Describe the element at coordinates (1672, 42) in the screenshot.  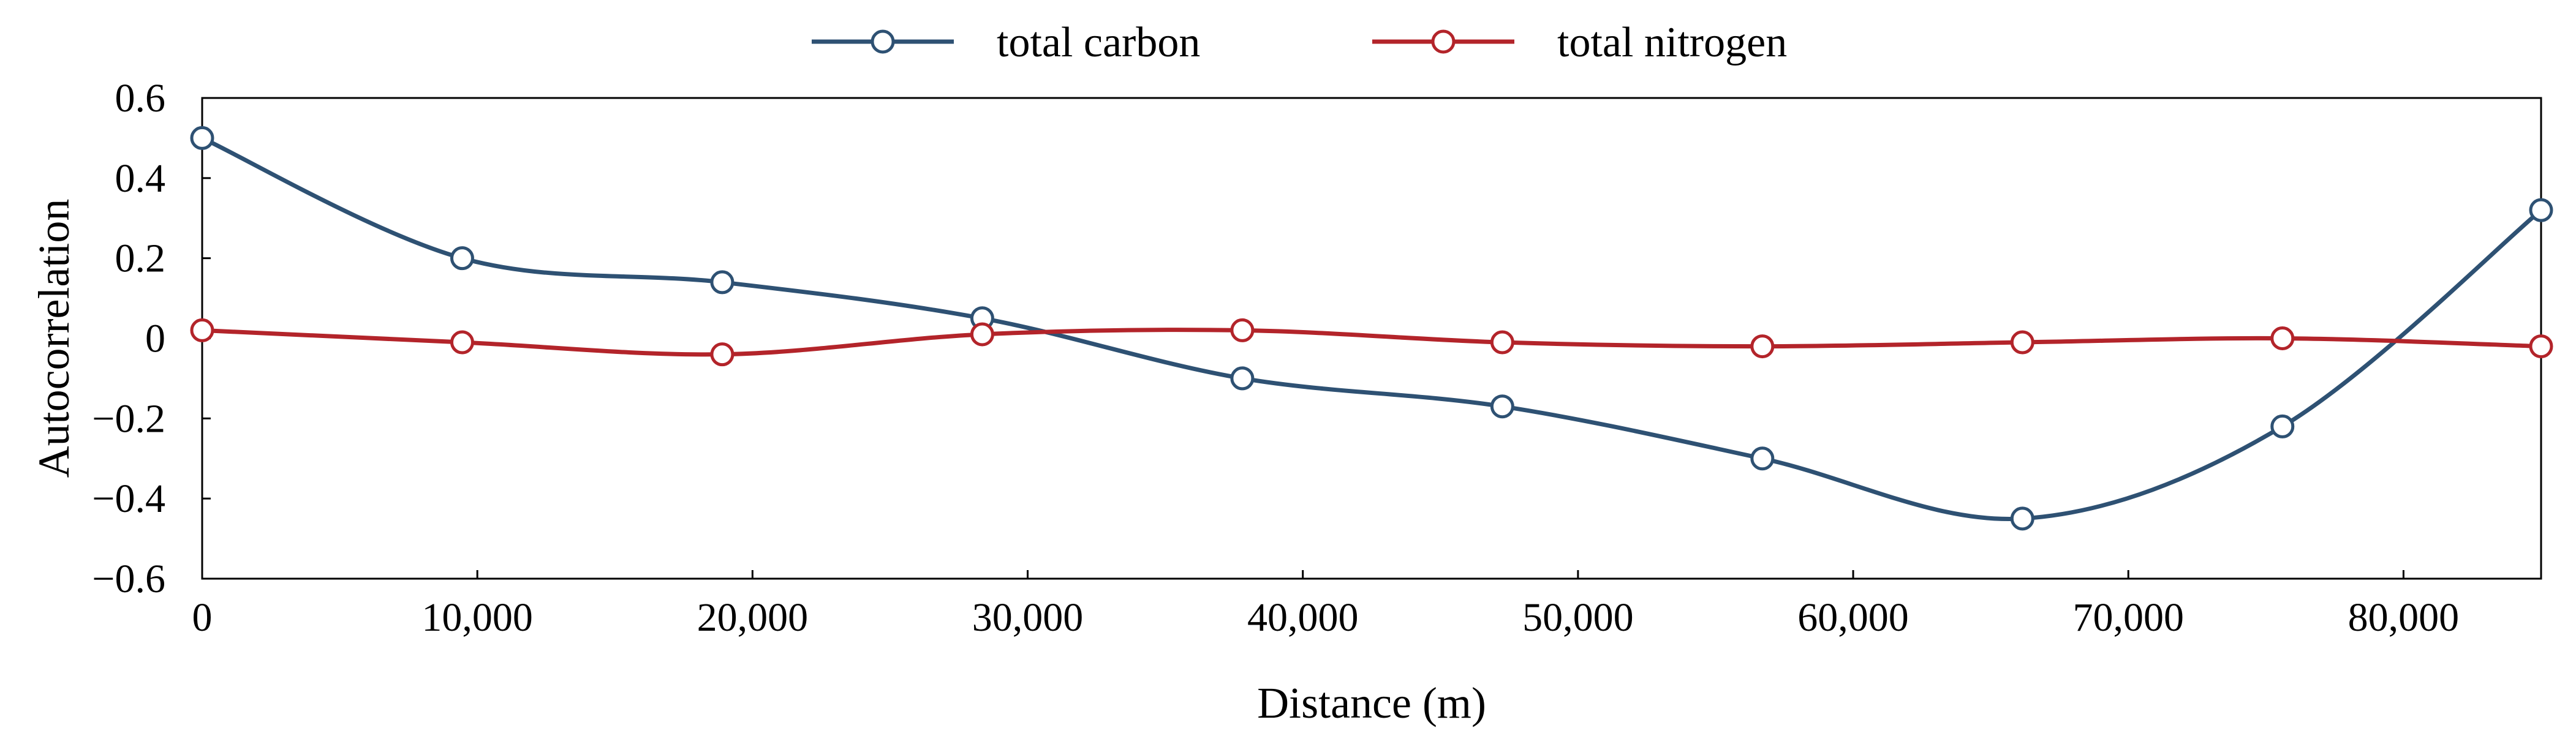
I see `legend-label-total-nitrogen: total nitrogen` at that location.